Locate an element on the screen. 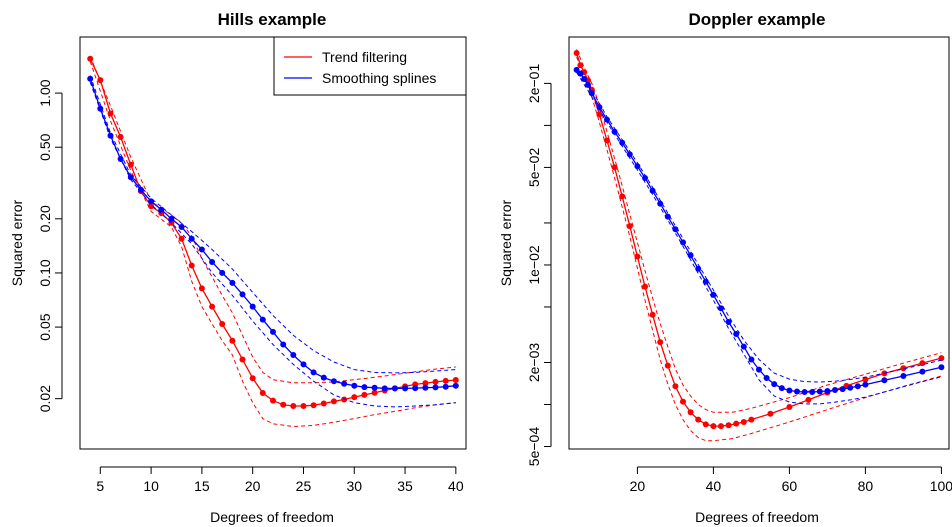 The image size is (952, 527). hills-x-axis-label: Degrees of freedom is located at coordinates (272, 517).